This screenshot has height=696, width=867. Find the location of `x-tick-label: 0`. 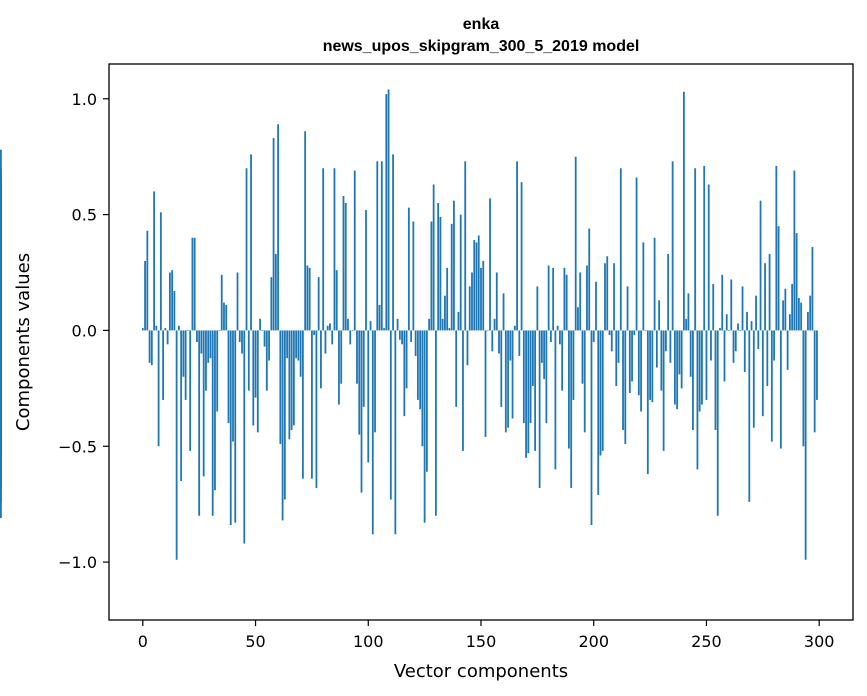

x-tick-label: 0 is located at coordinates (143, 641).